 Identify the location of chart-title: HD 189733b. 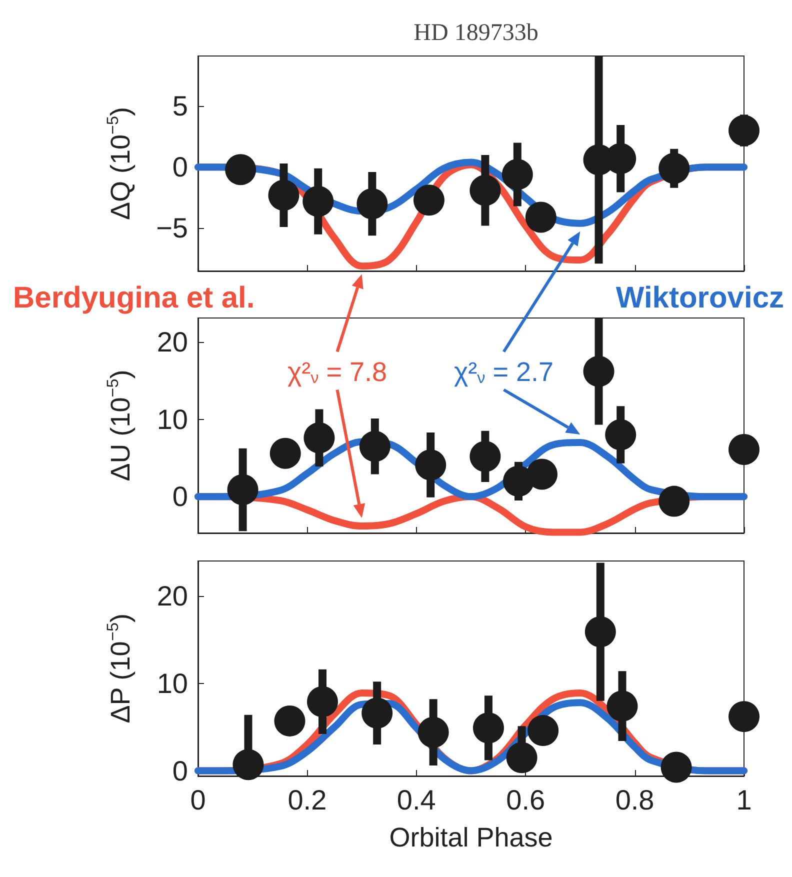
(476, 33).